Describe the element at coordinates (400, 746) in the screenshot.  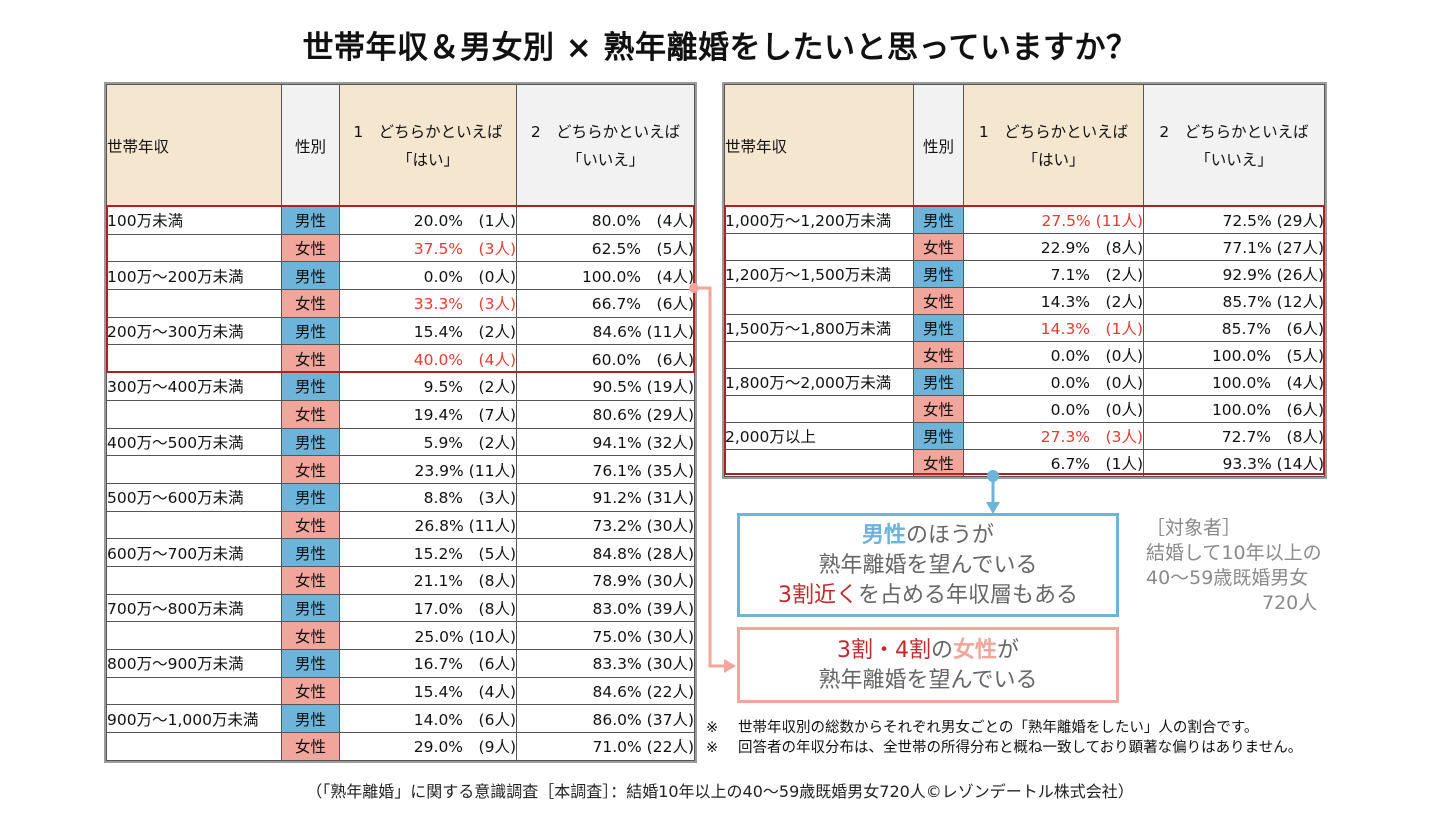
I see `table-row: 女性 29.0% (9人) 71.0% (22人)` at that location.